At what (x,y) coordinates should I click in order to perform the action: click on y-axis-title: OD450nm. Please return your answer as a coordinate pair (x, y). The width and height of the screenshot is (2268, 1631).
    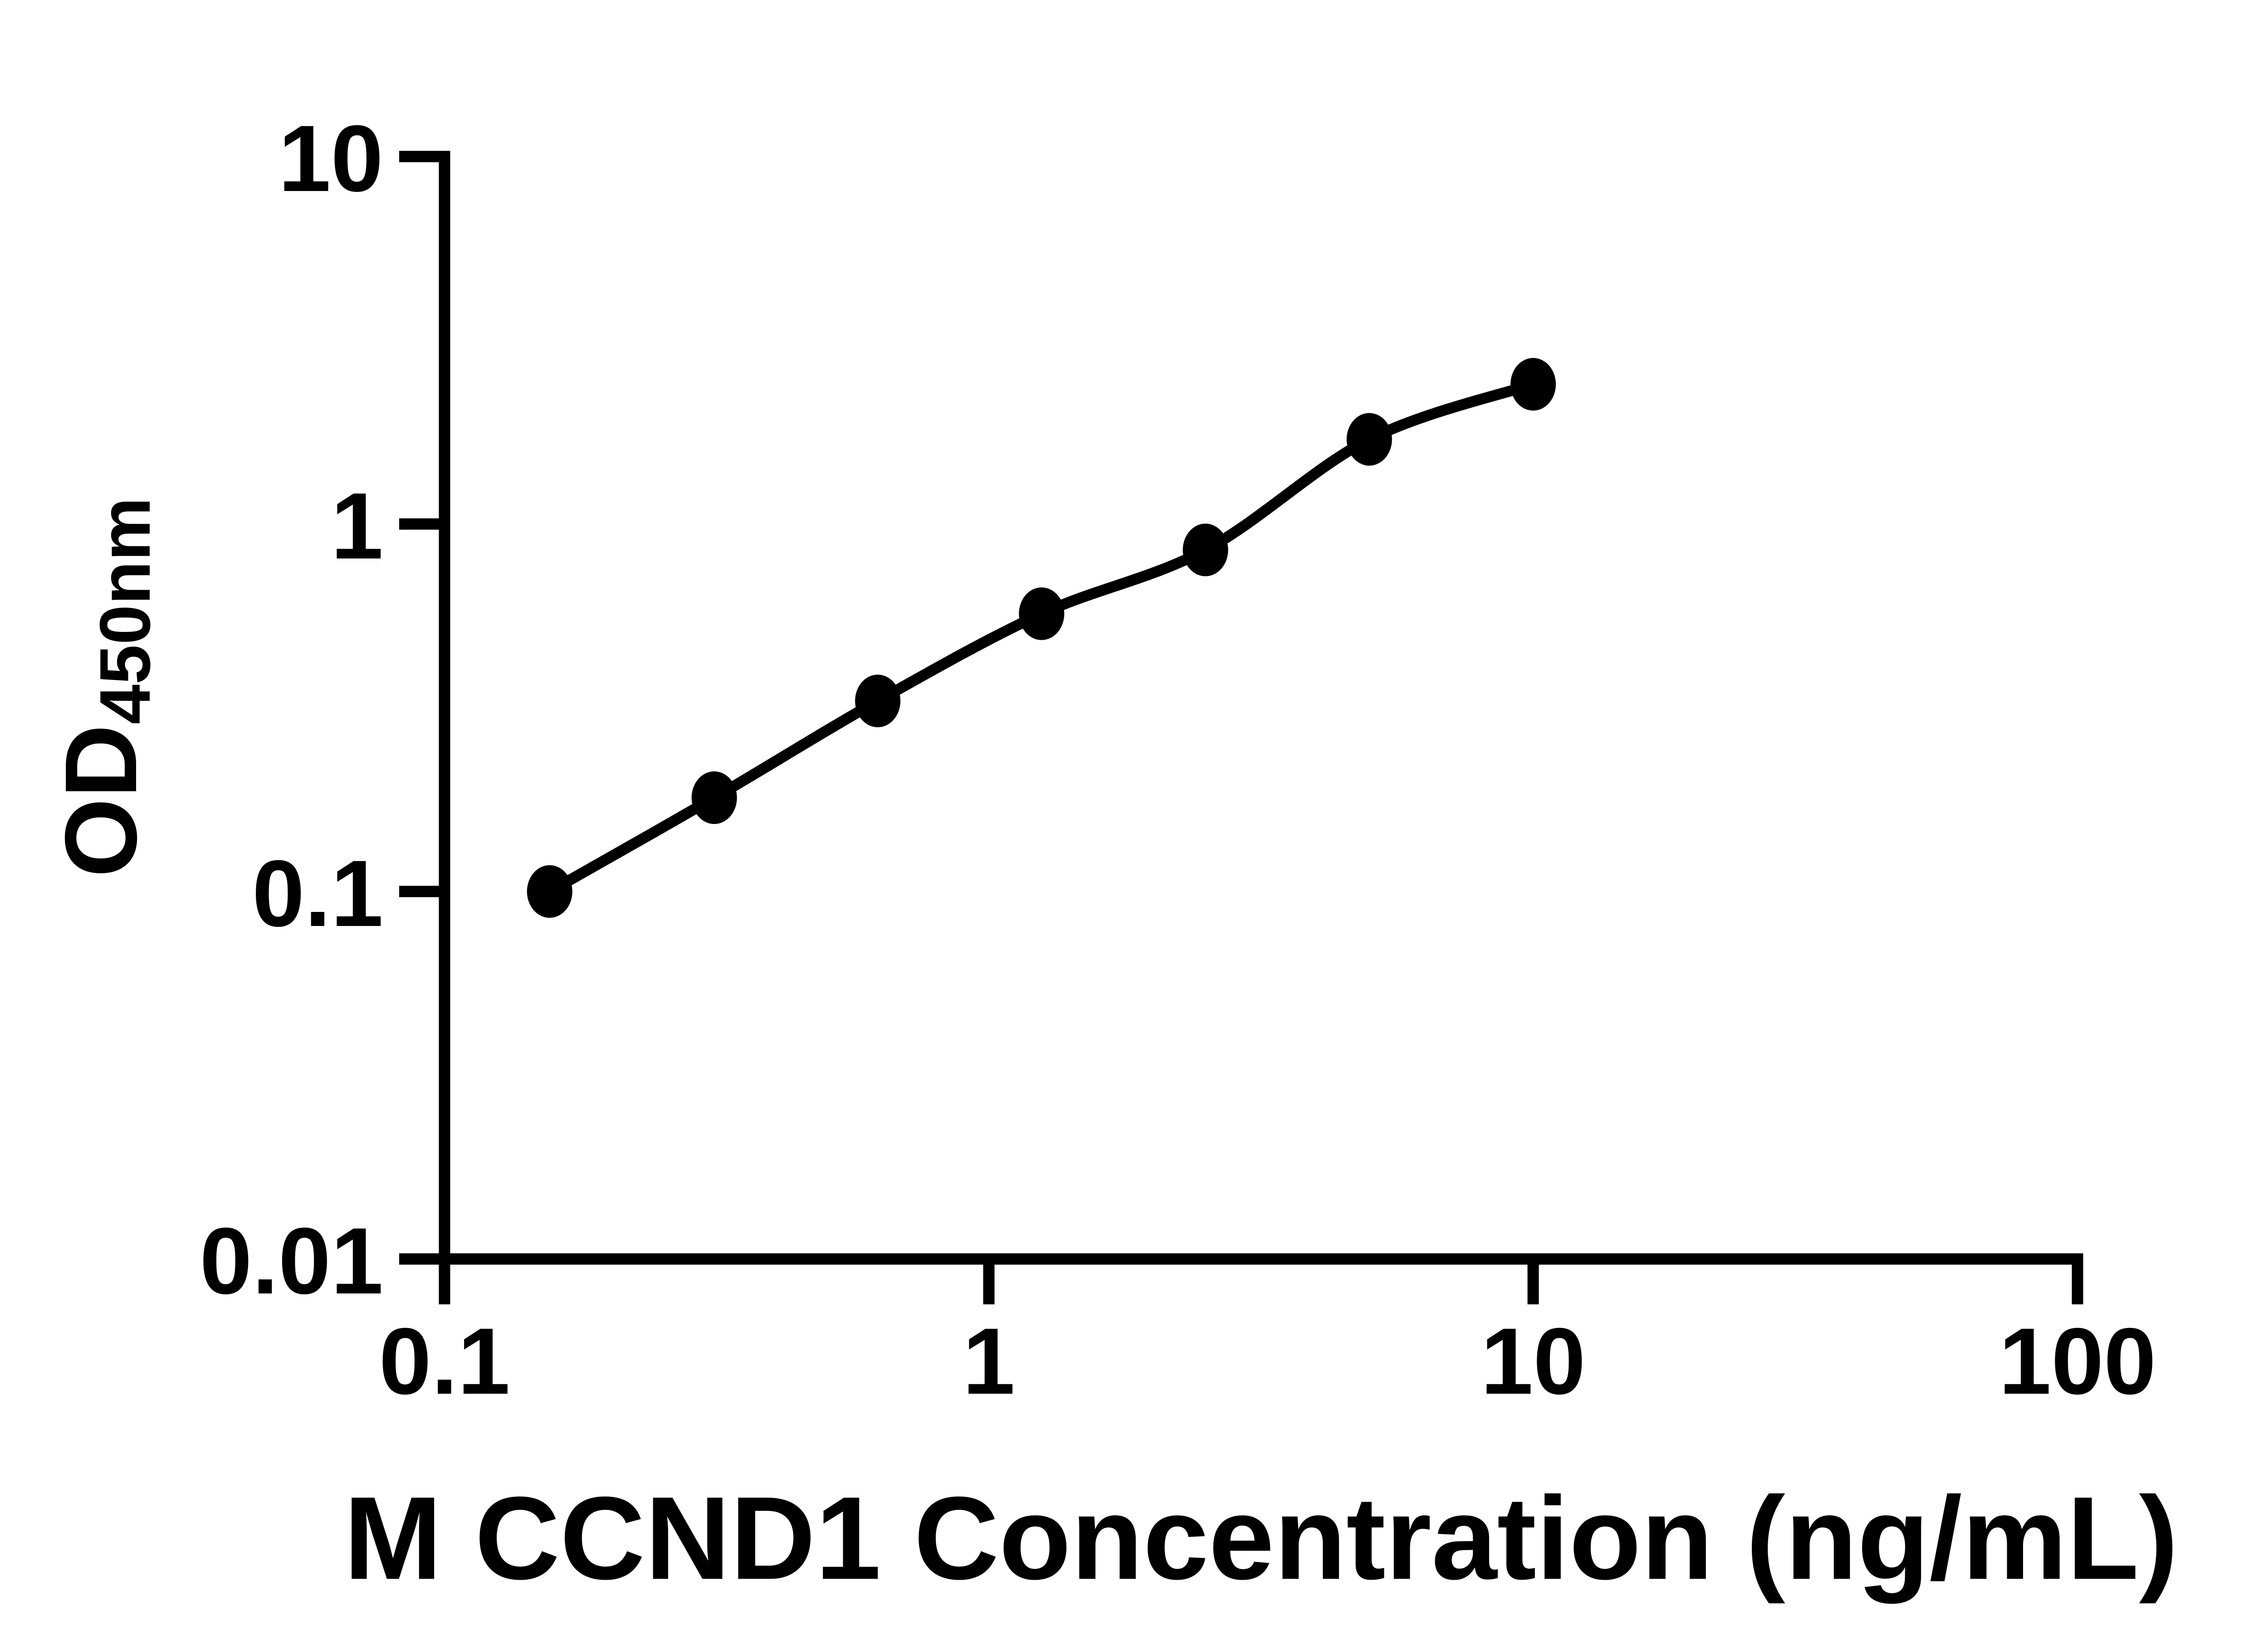
    Looking at the image, I should click on (105, 687).